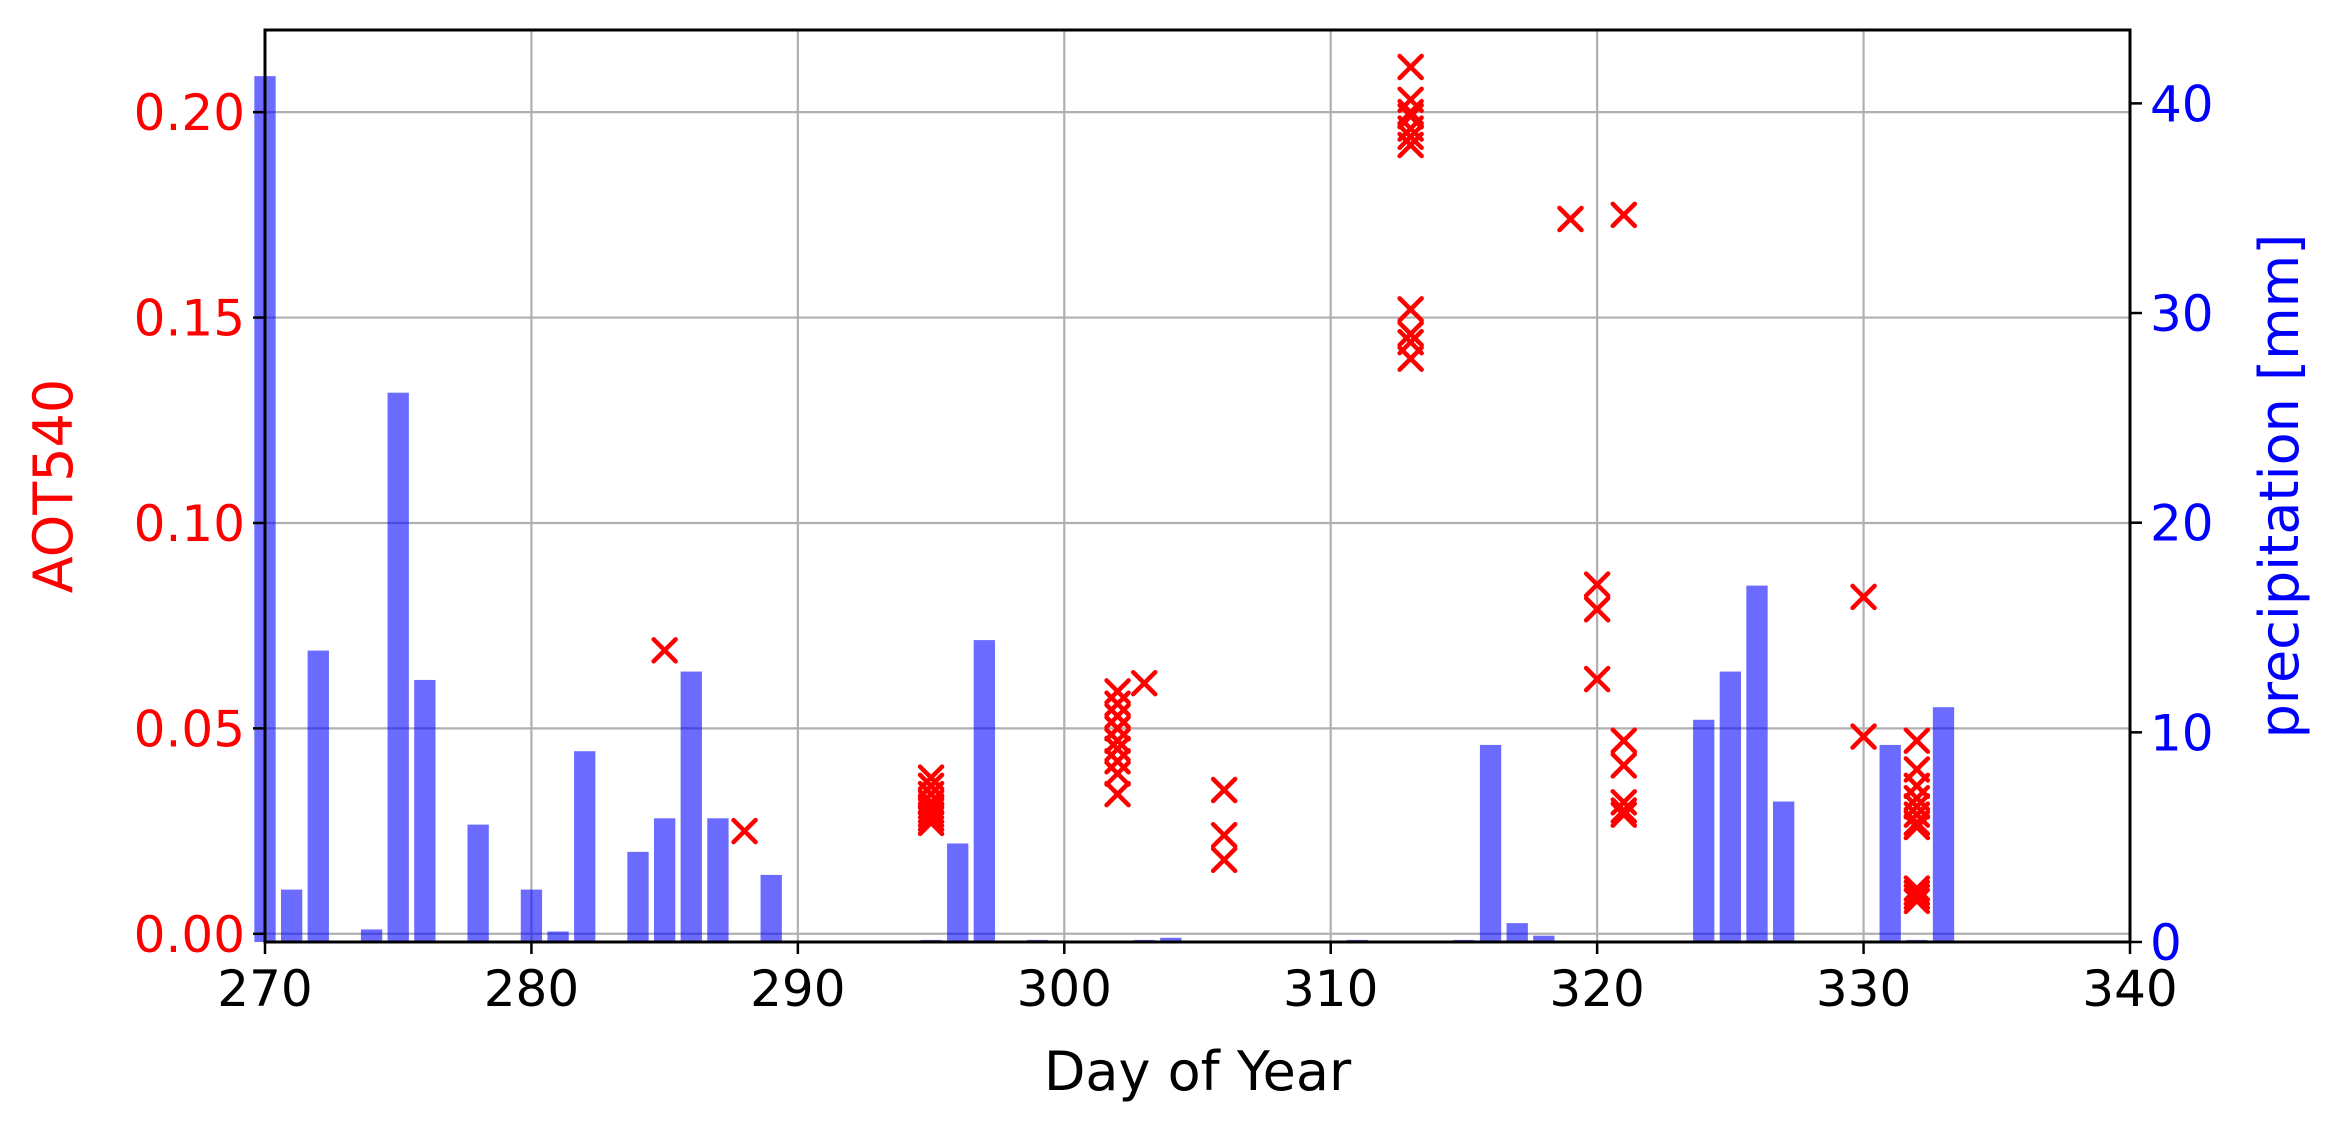 Image resolution: width=2331 pixels, height=1131 pixels. I want to click on x-tick-label: 290, so click(797, 989).